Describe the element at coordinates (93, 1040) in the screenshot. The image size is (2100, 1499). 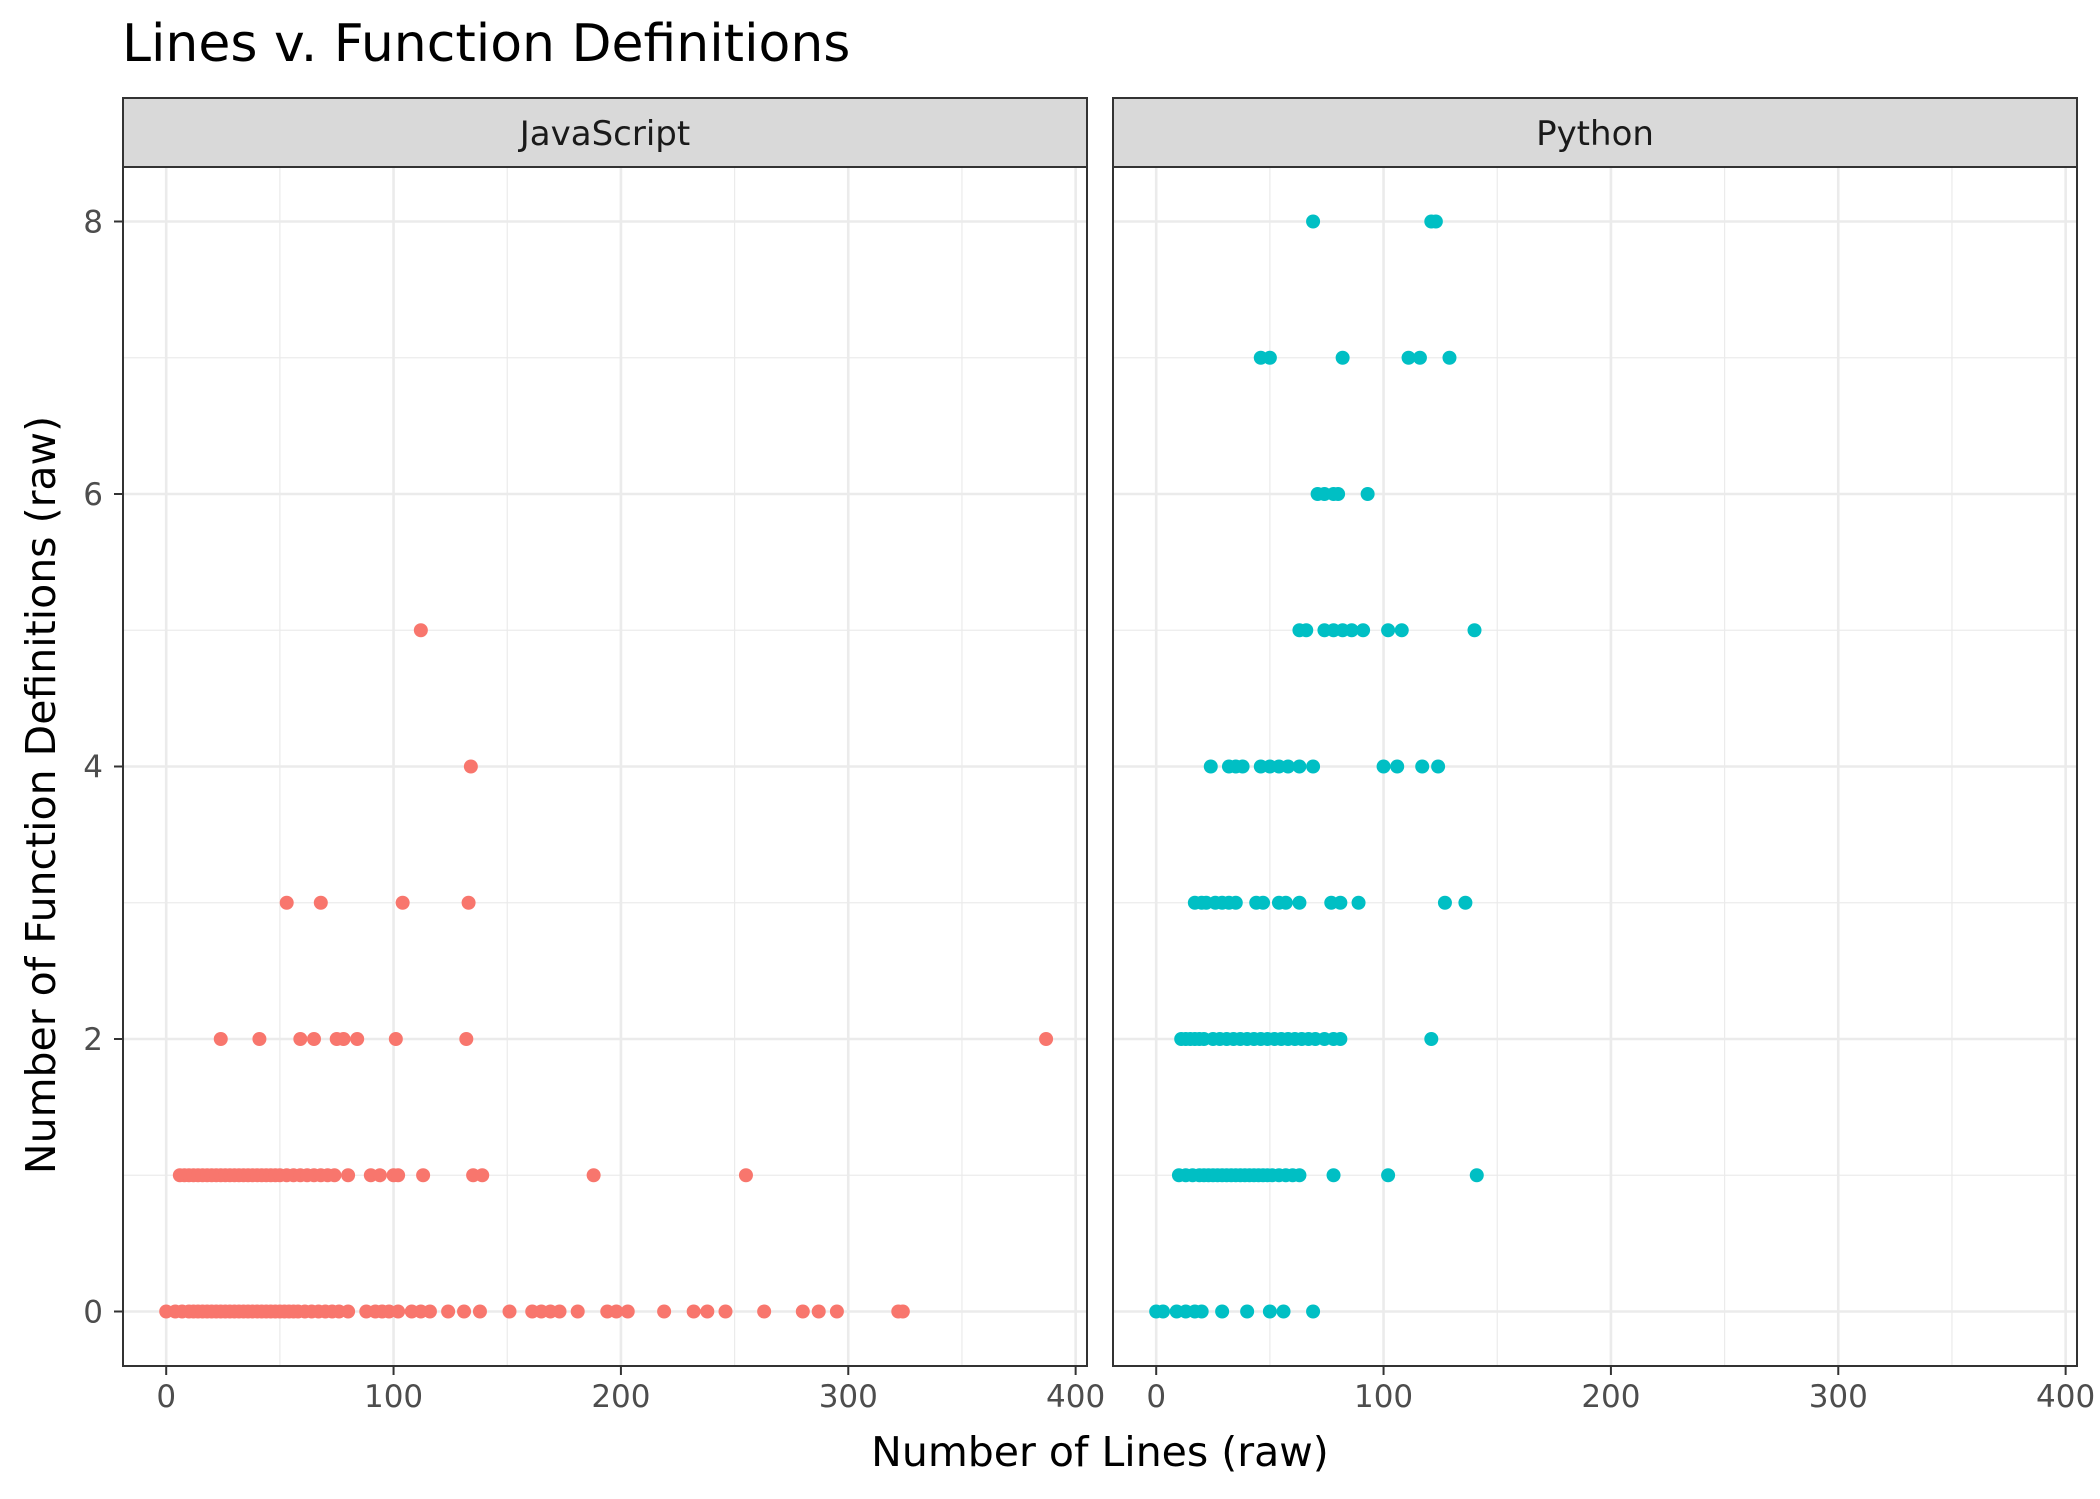
I see `y-tick-label: 2` at that location.